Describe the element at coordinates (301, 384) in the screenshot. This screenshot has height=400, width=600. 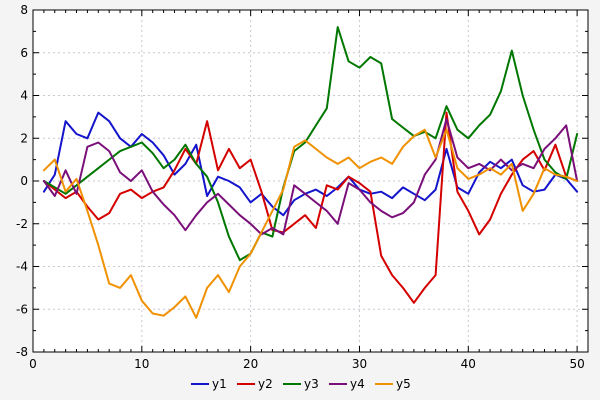
I see `chart-legend: y1 y2 y3 y4 y5` at that location.